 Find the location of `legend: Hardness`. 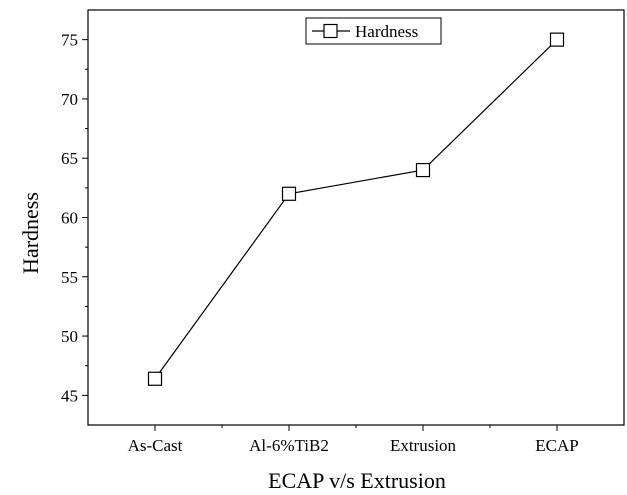

legend: Hardness is located at coordinates (373, 31).